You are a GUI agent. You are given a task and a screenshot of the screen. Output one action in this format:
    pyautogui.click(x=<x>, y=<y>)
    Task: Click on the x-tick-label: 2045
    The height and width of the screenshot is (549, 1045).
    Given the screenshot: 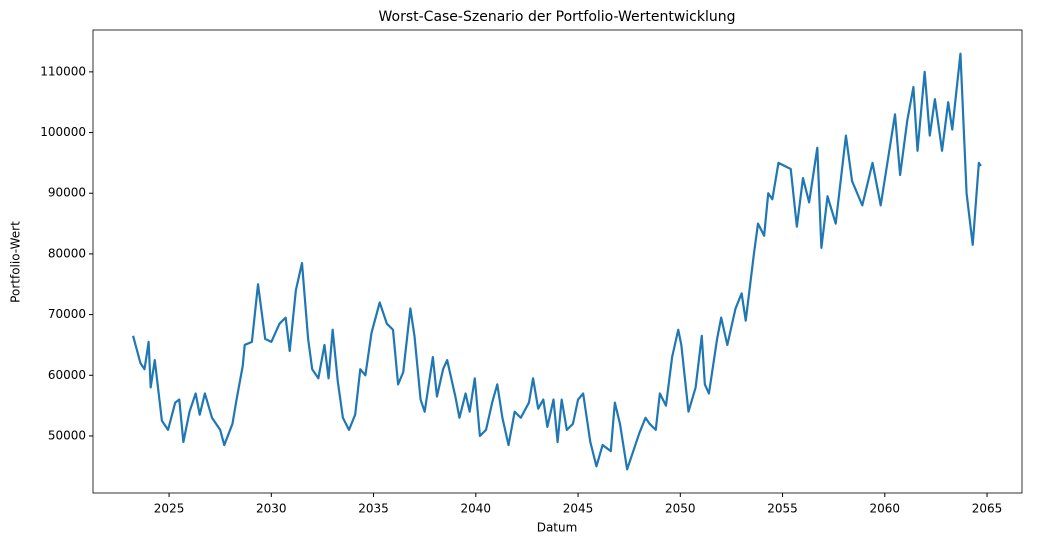 What is the action you would take?
    pyautogui.click(x=578, y=509)
    